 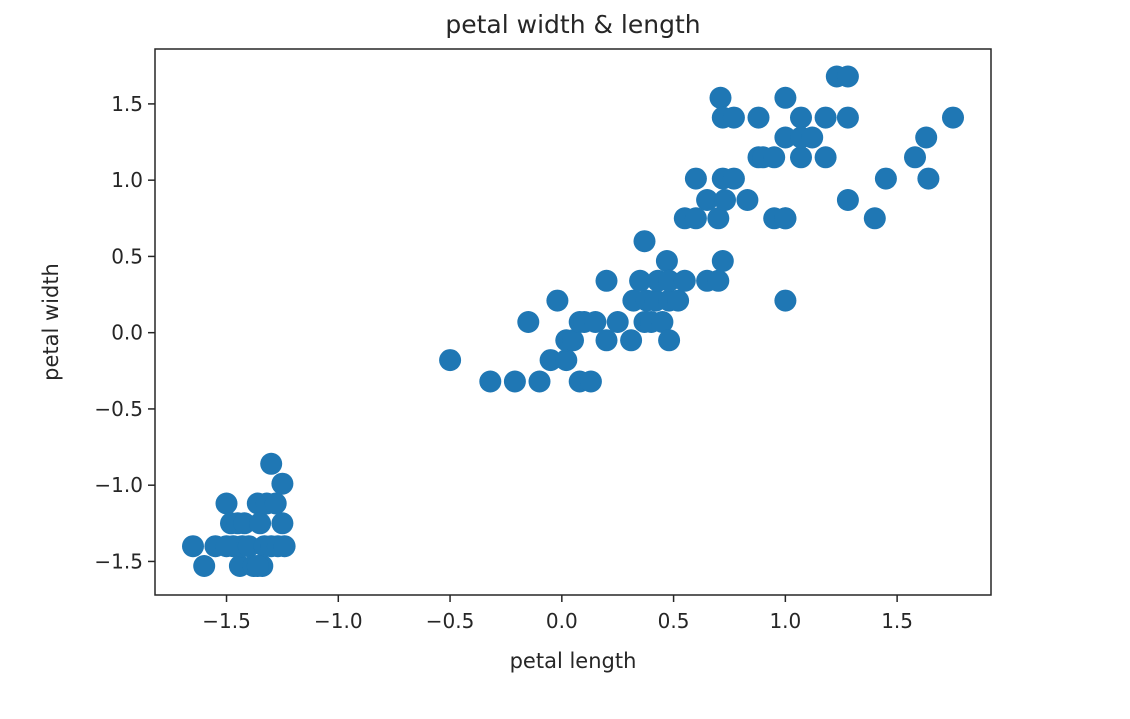 What do you see at coordinates (127, 180) in the screenshot?
I see `y-tick-label: 1.0` at bounding box center [127, 180].